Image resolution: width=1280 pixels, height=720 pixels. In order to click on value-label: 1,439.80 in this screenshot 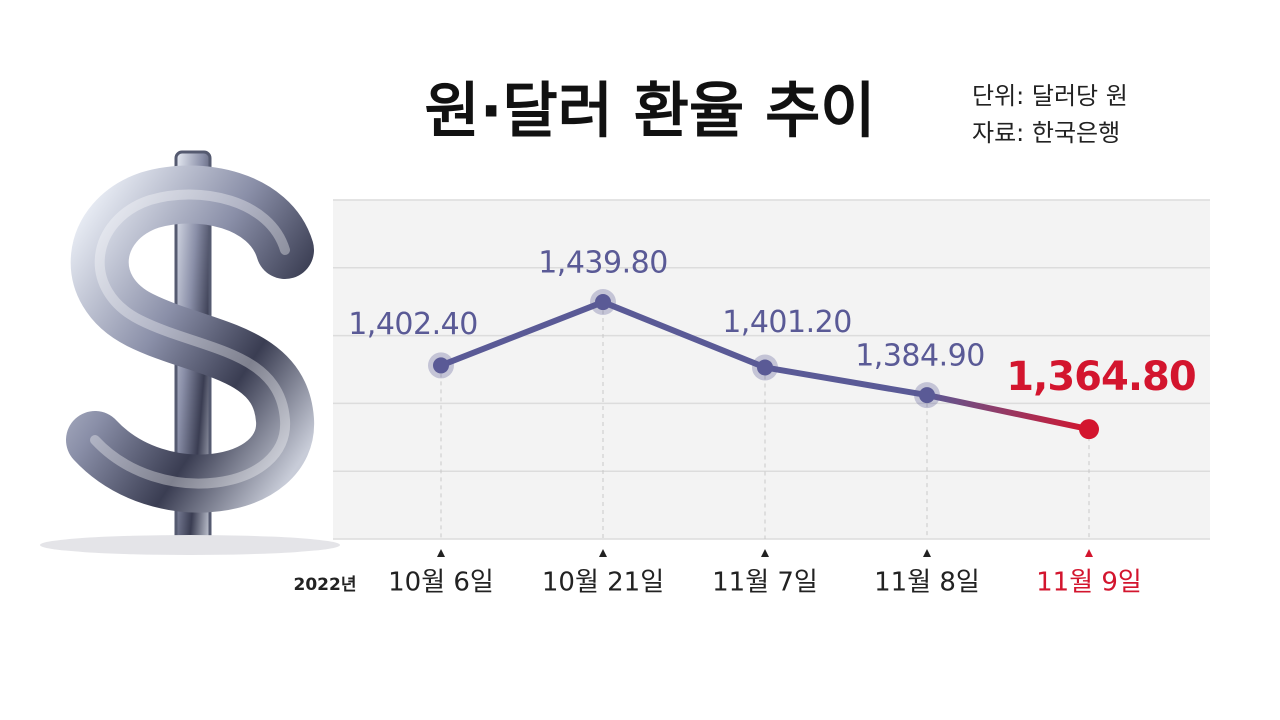, I will do `click(603, 263)`.